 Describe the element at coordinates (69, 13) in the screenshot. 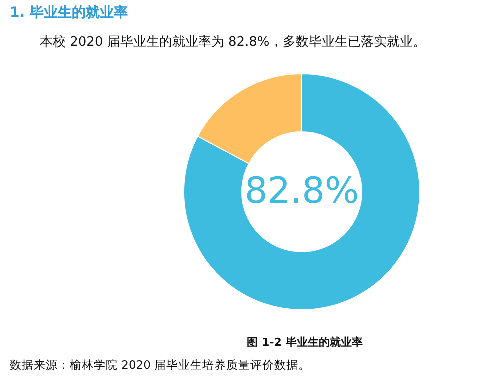

I see `text: 1. 毕业生的就业率` at that location.